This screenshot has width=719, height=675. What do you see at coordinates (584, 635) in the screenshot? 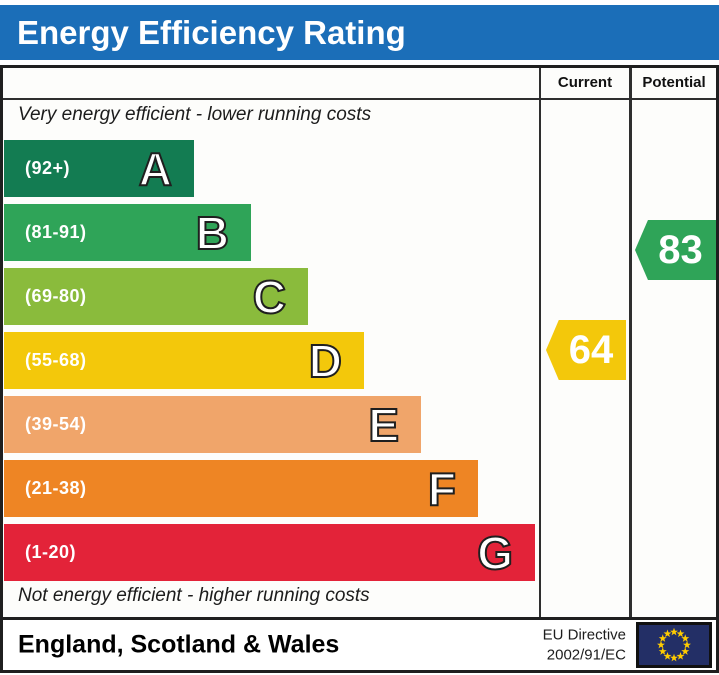
I see `eu-directive-line1: EU Directive` at bounding box center [584, 635].